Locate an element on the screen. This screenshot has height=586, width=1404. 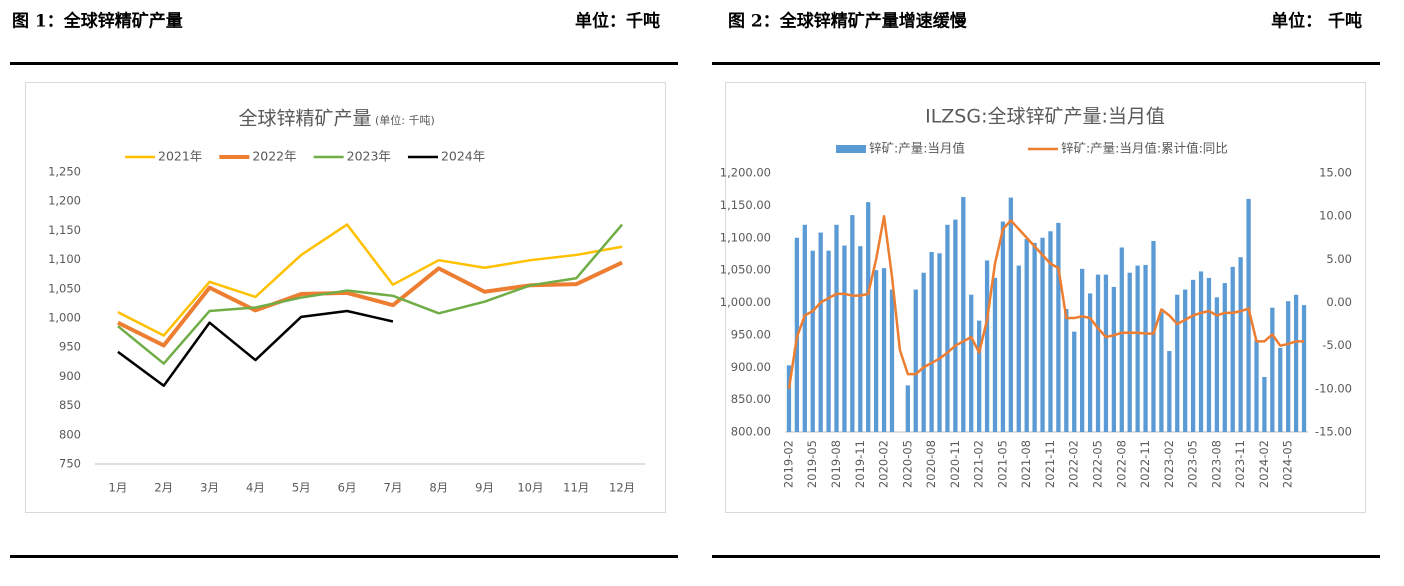
x-tick-label: 4月 is located at coordinates (255, 488).